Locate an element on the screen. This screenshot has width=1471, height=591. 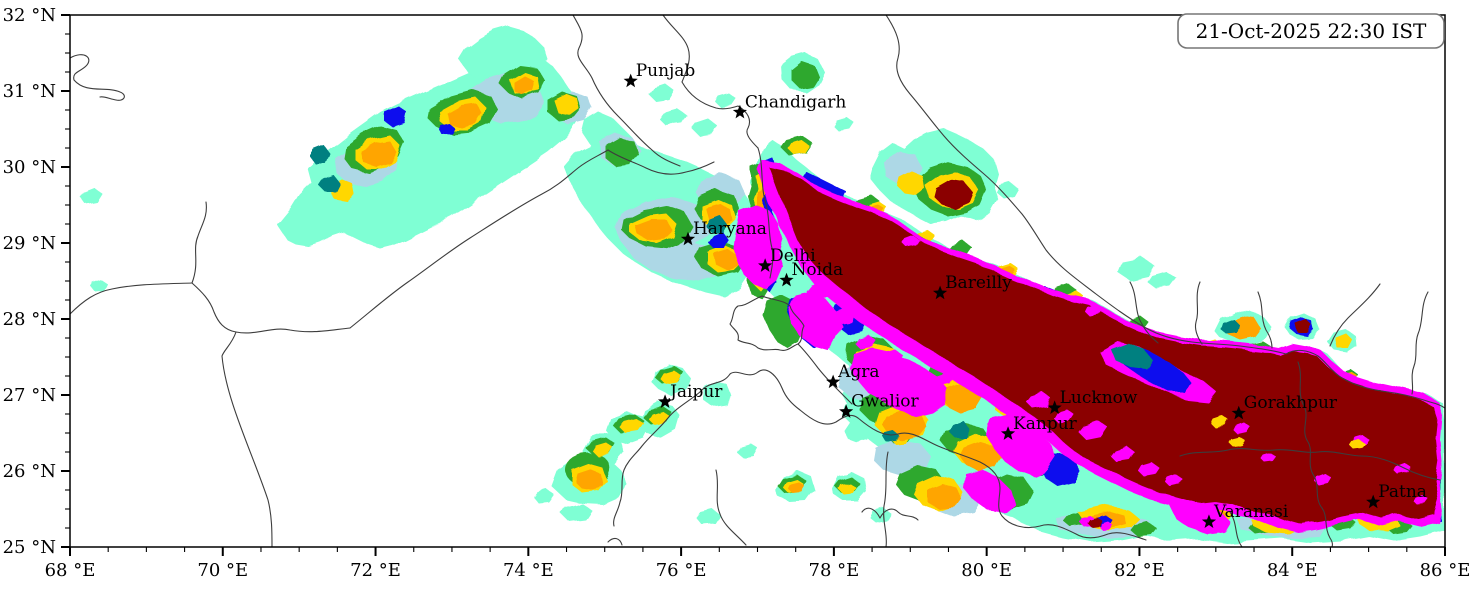
x-tick-label: 84 °E is located at coordinates (1292, 570).